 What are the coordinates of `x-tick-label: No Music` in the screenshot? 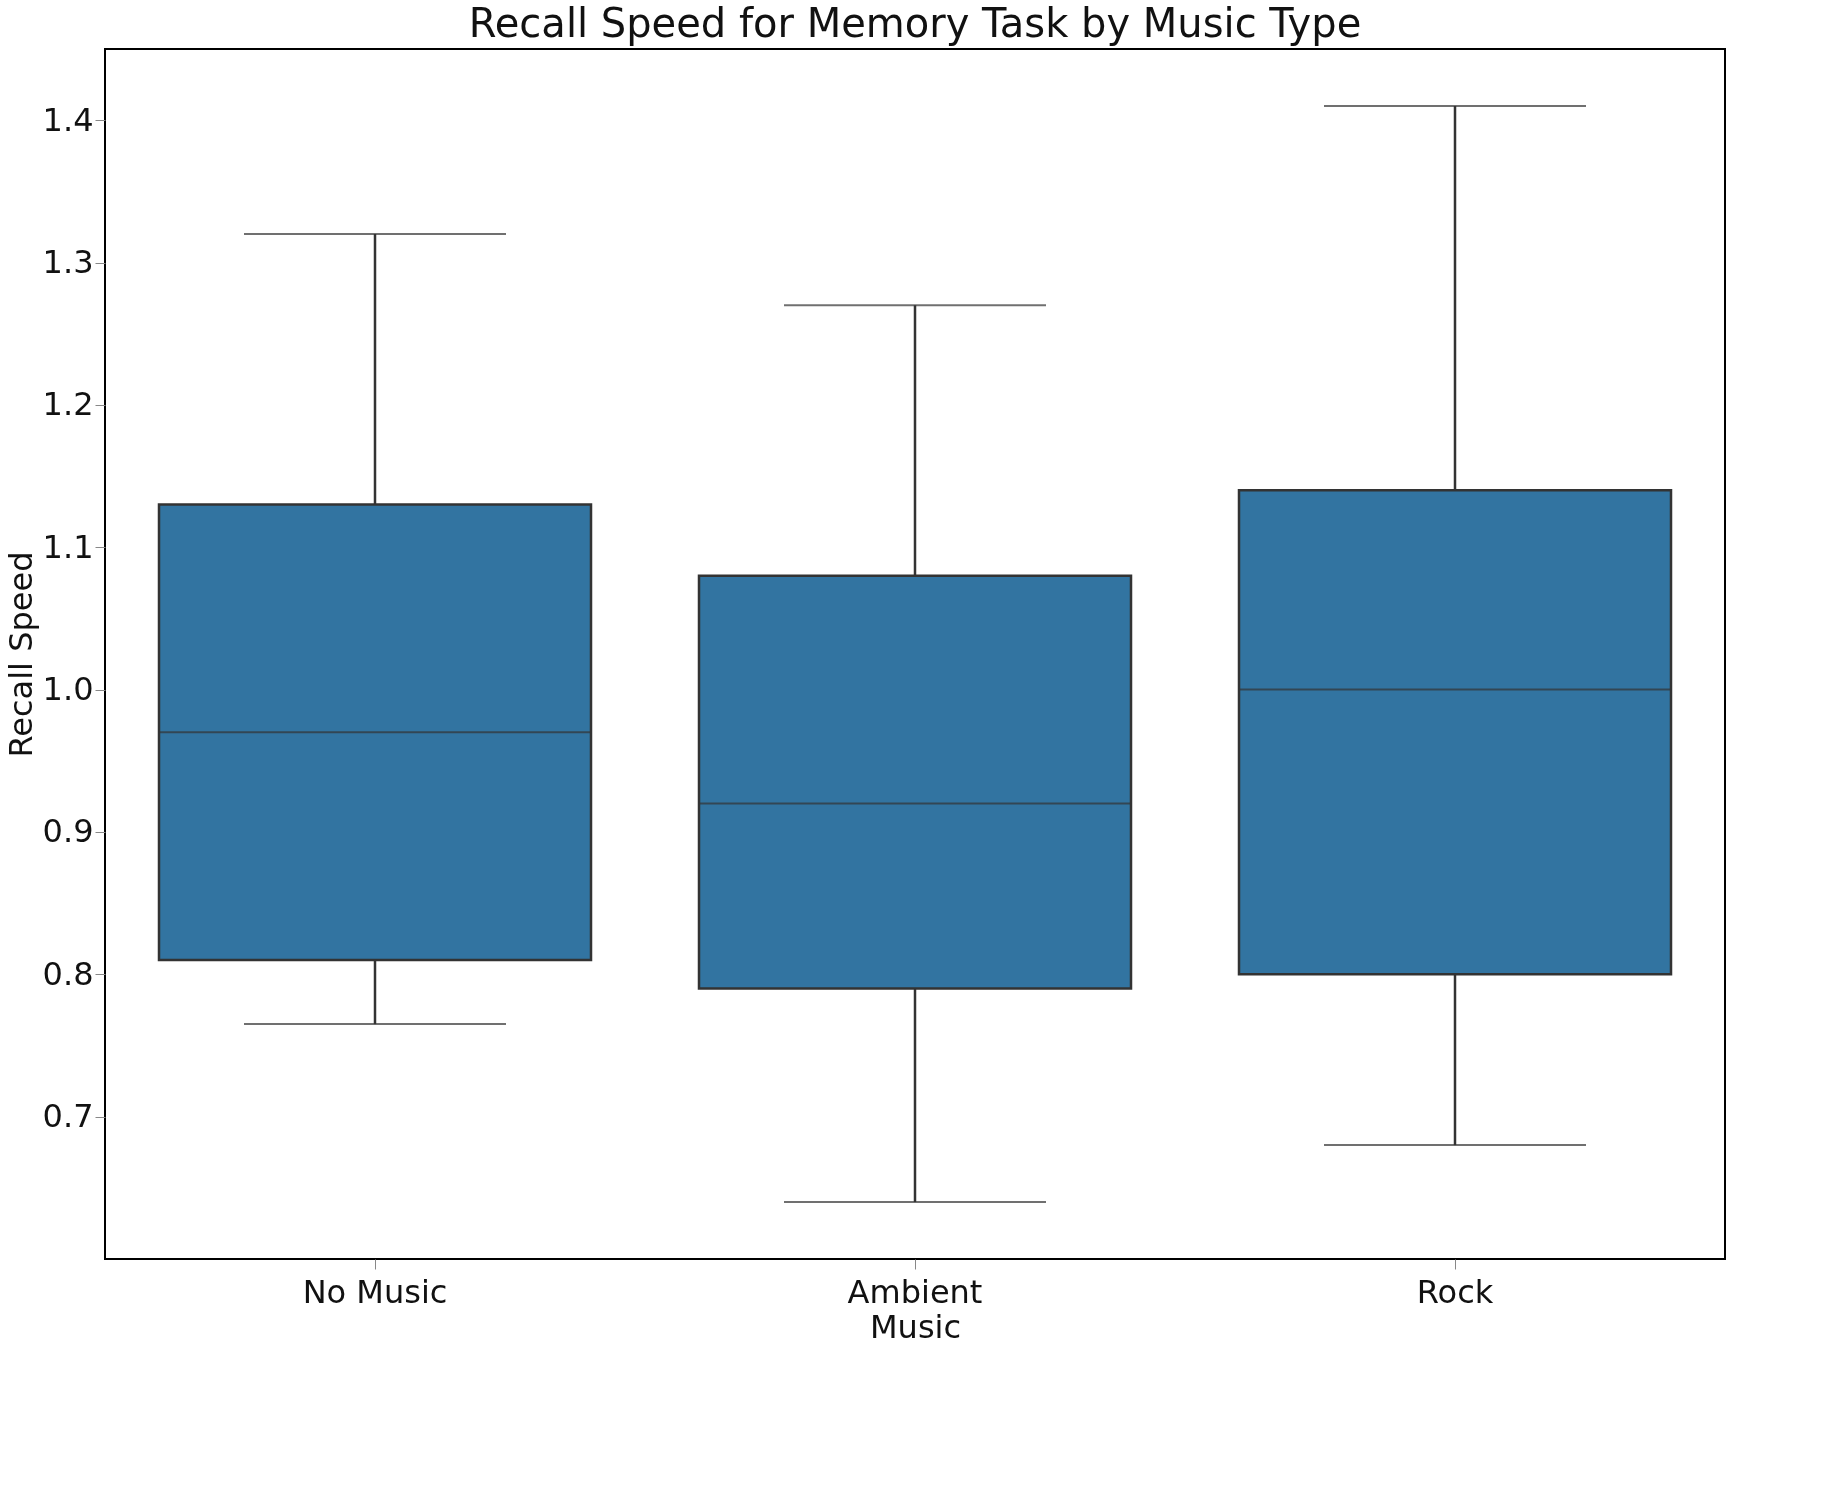 It's located at (375, 1291).